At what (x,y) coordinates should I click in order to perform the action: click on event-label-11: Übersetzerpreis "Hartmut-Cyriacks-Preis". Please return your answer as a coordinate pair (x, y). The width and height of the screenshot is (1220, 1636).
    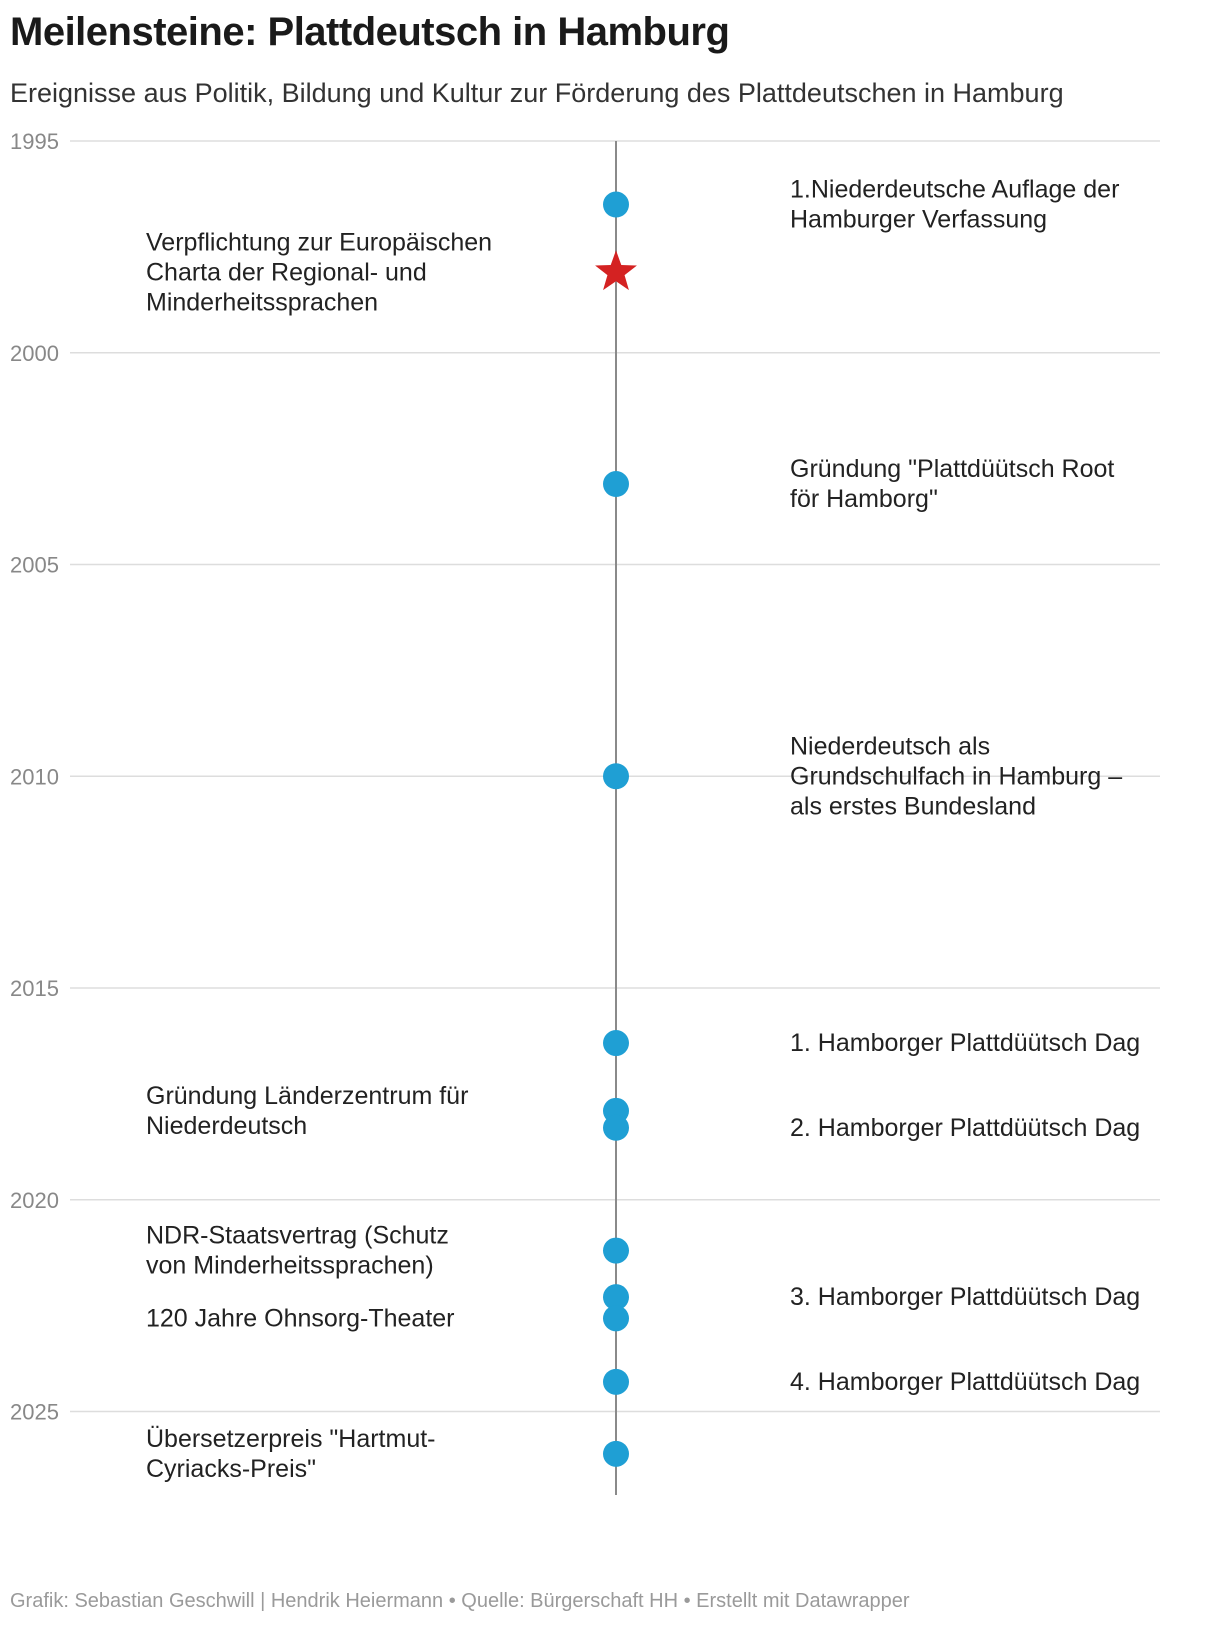
    Looking at the image, I should click on (291, 1454).